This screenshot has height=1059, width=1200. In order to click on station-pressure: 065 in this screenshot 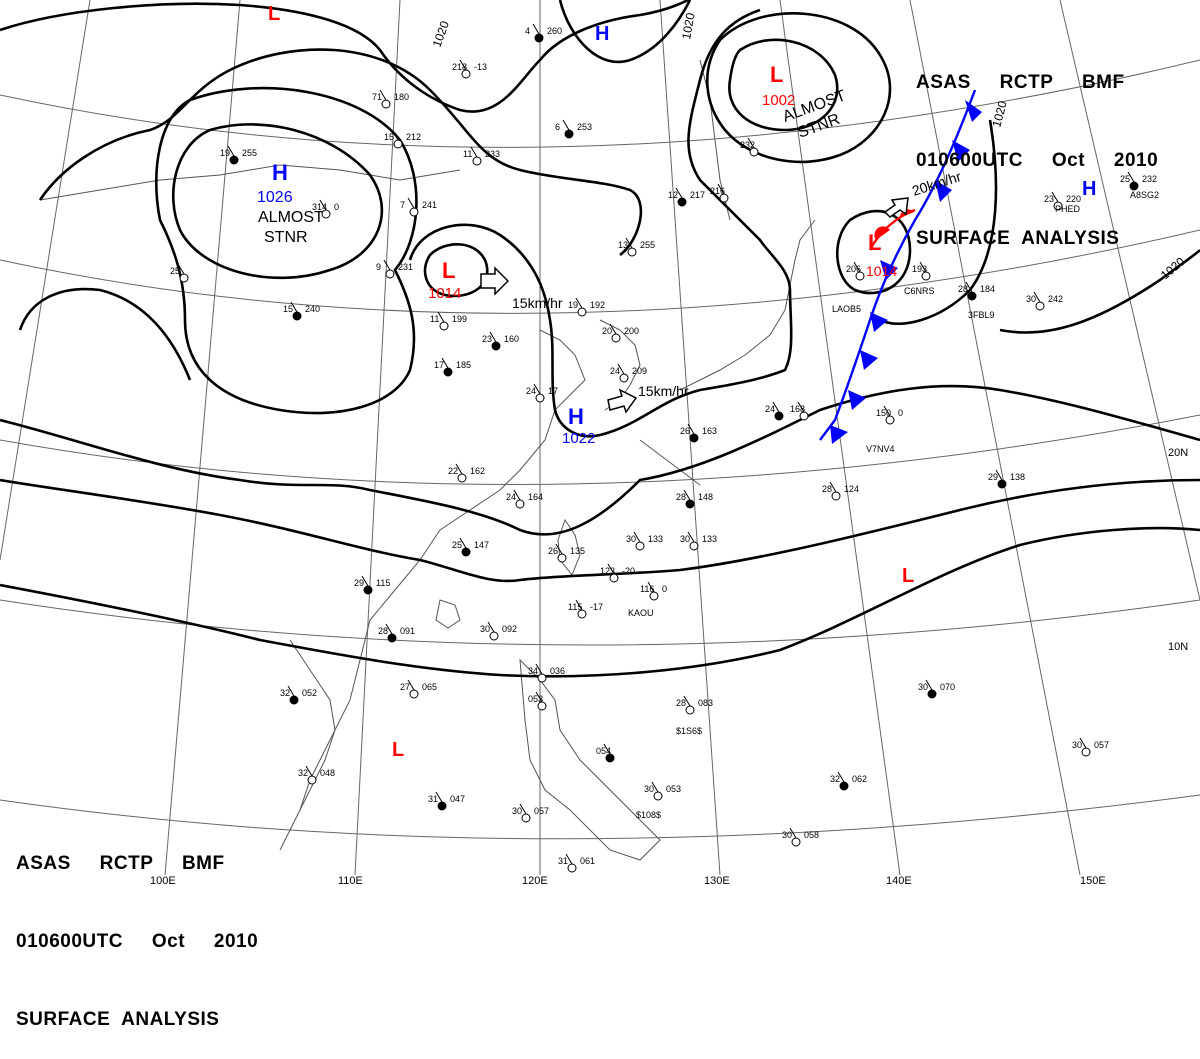, I will do `click(429, 687)`.